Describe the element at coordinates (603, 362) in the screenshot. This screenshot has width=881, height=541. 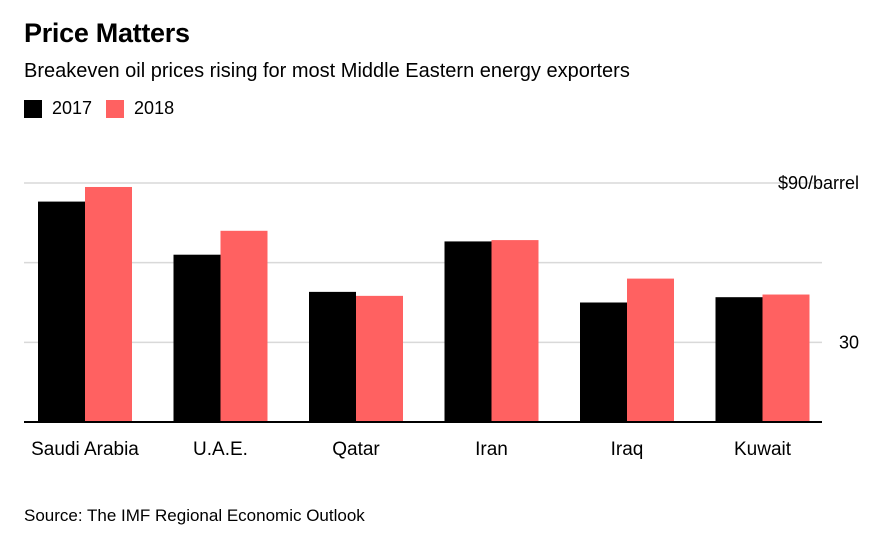
I see `bar-2017-iraq` at that location.